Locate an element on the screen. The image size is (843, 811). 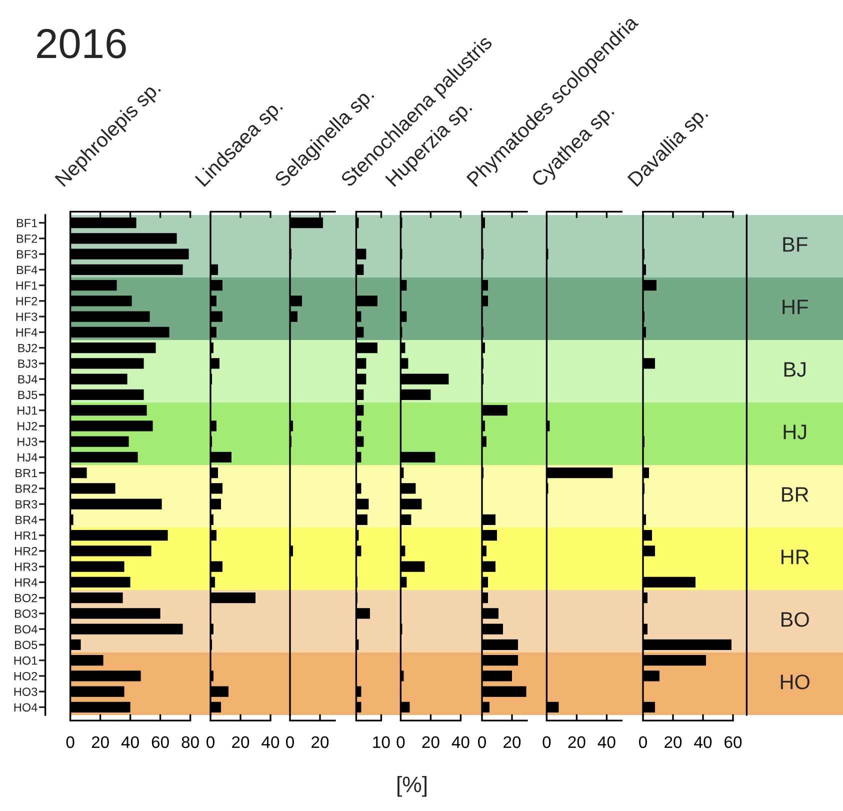
y-tick-label: BJ3 is located at coordinates (28, 363).